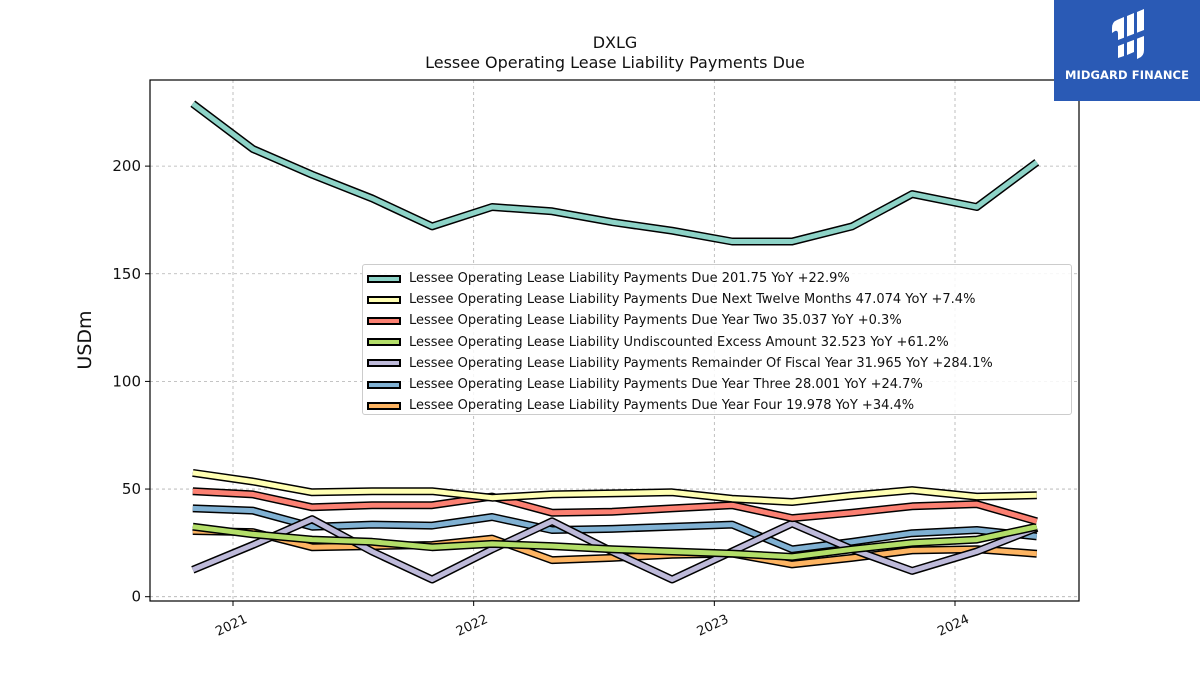 This screenshot has height=675, width=1200. Describe the element at coordinates (136, 597) in the screenshot. I see `y-tick-label: 0` at that location.